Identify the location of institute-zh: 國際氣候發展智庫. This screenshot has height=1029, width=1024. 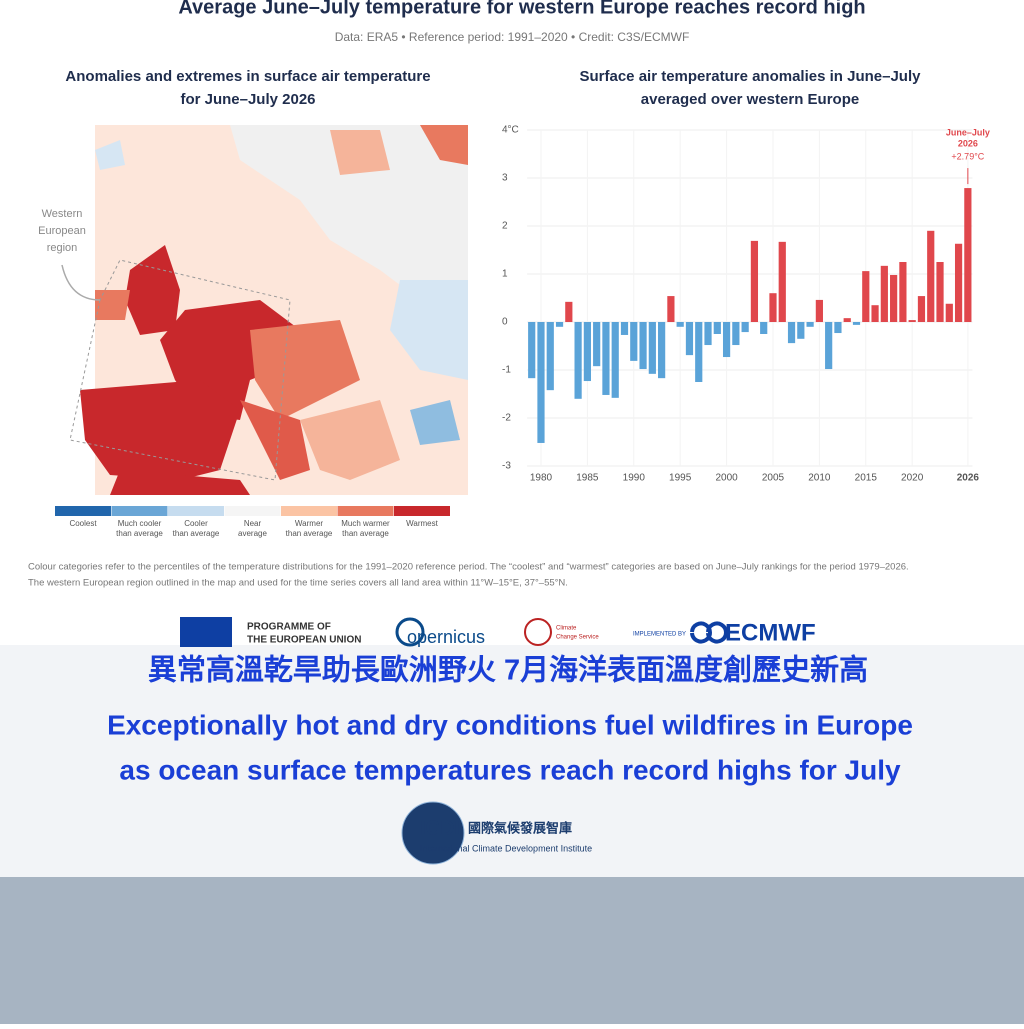
(520, 827).